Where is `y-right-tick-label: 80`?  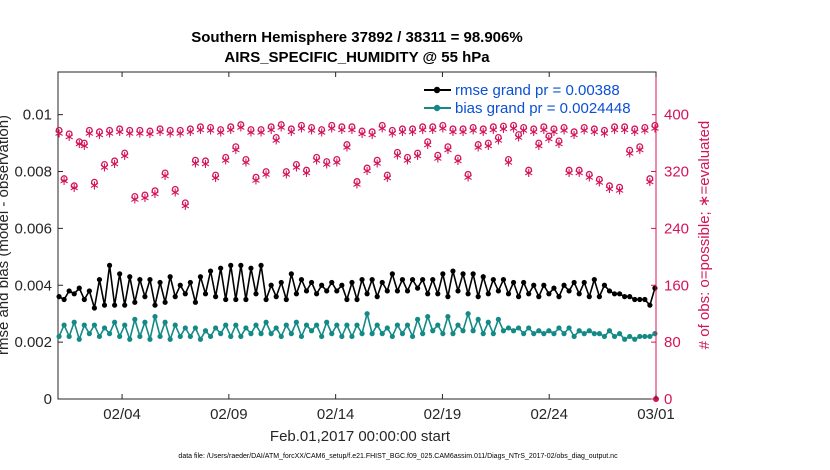
y-right-tick-label: 80 is located at coordinates (672, 342).